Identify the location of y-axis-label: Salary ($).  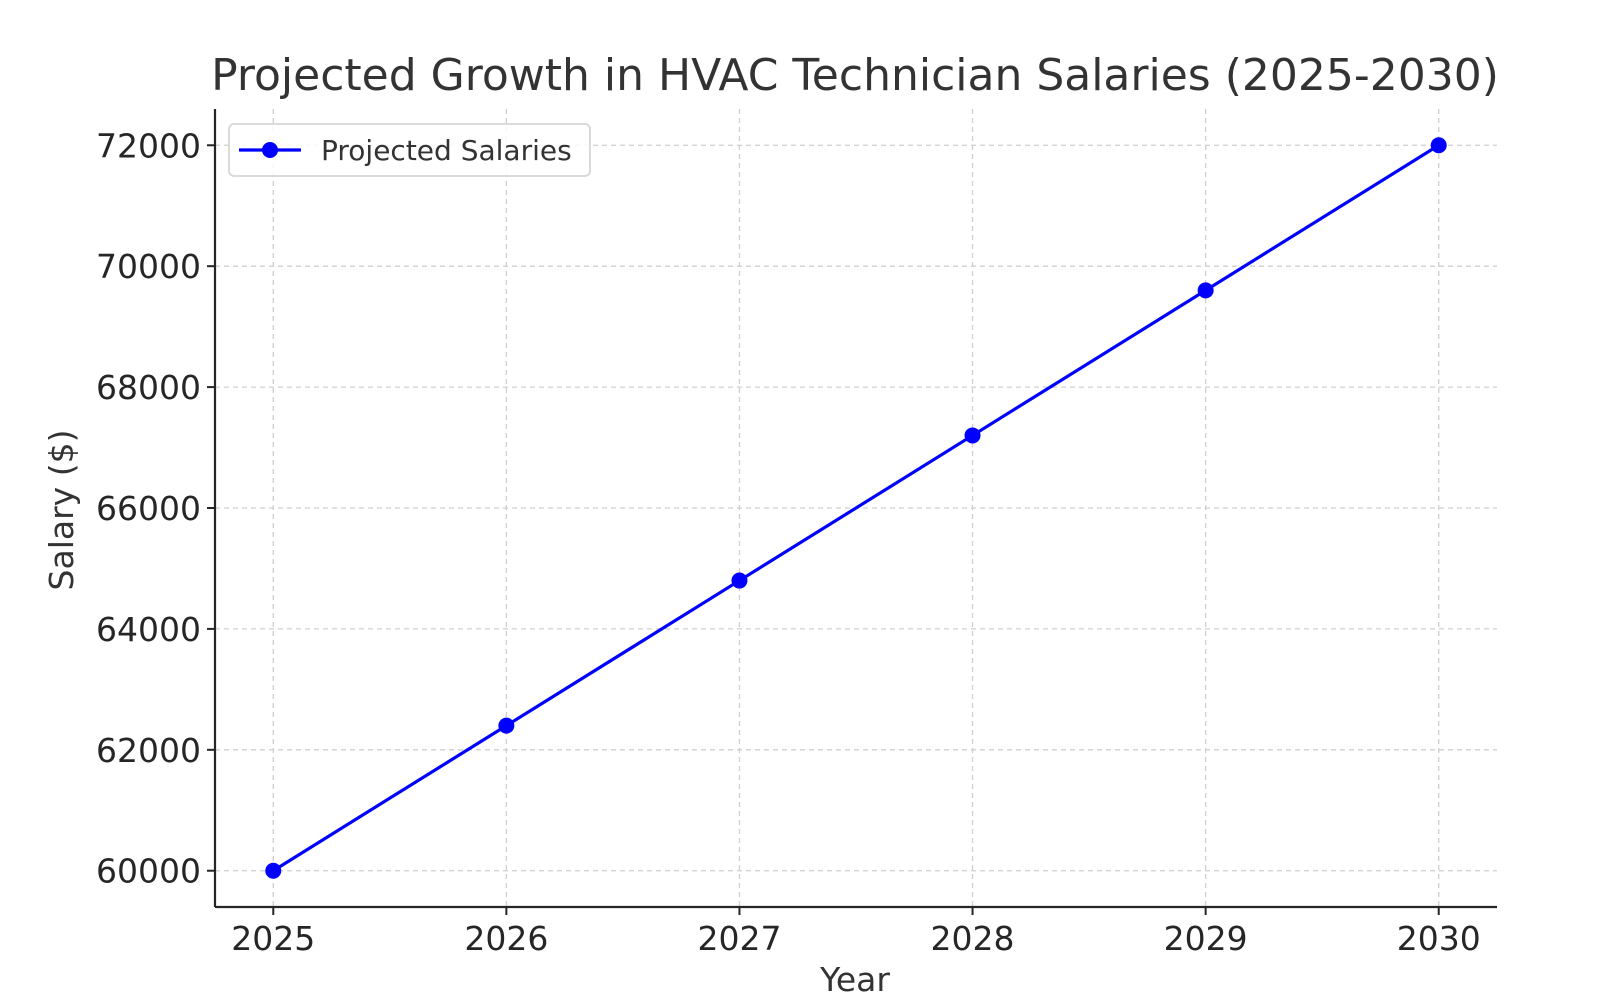
(61, 510).